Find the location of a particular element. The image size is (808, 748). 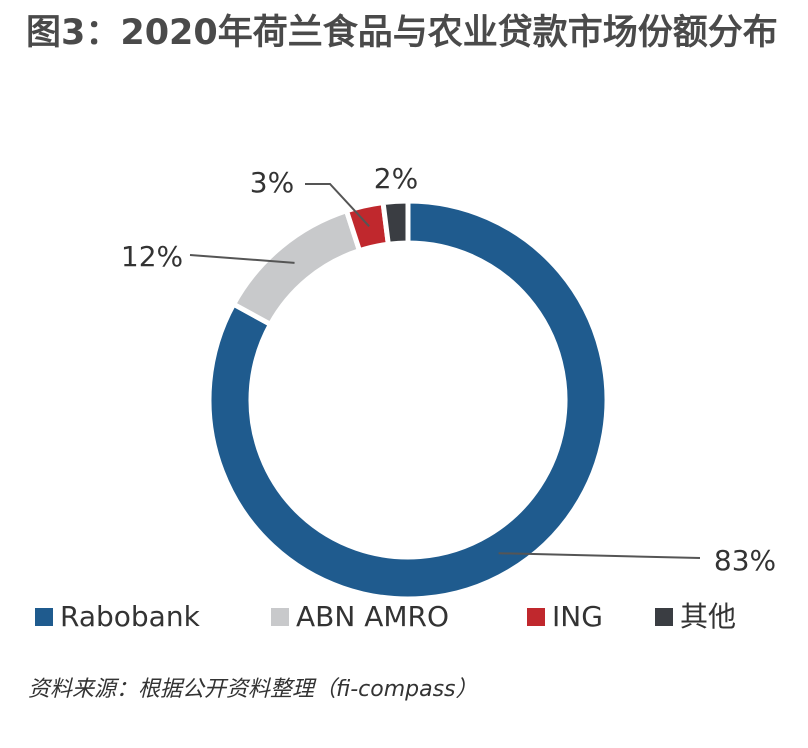

data-label: 83% is located at coordinates (745, 560).